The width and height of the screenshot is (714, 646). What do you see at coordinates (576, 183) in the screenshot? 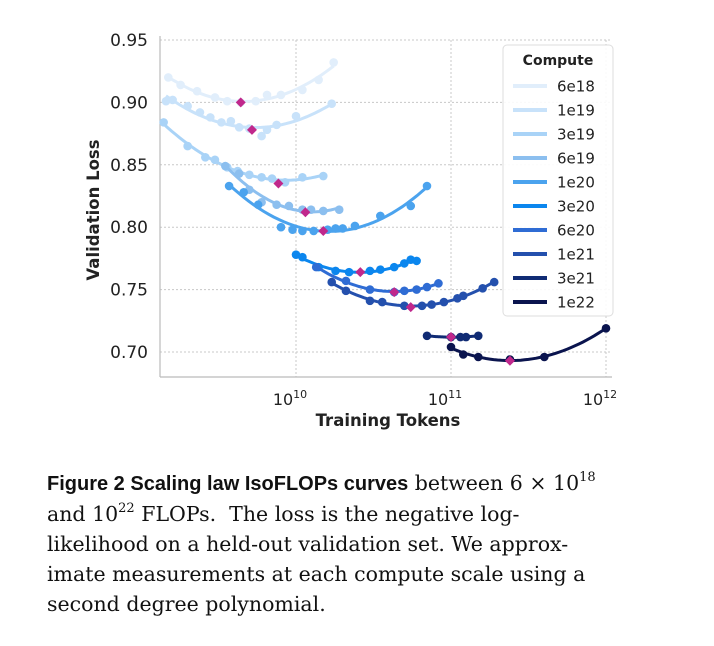
I see `legend-label: 1e20` at bounding box center [576, 183].